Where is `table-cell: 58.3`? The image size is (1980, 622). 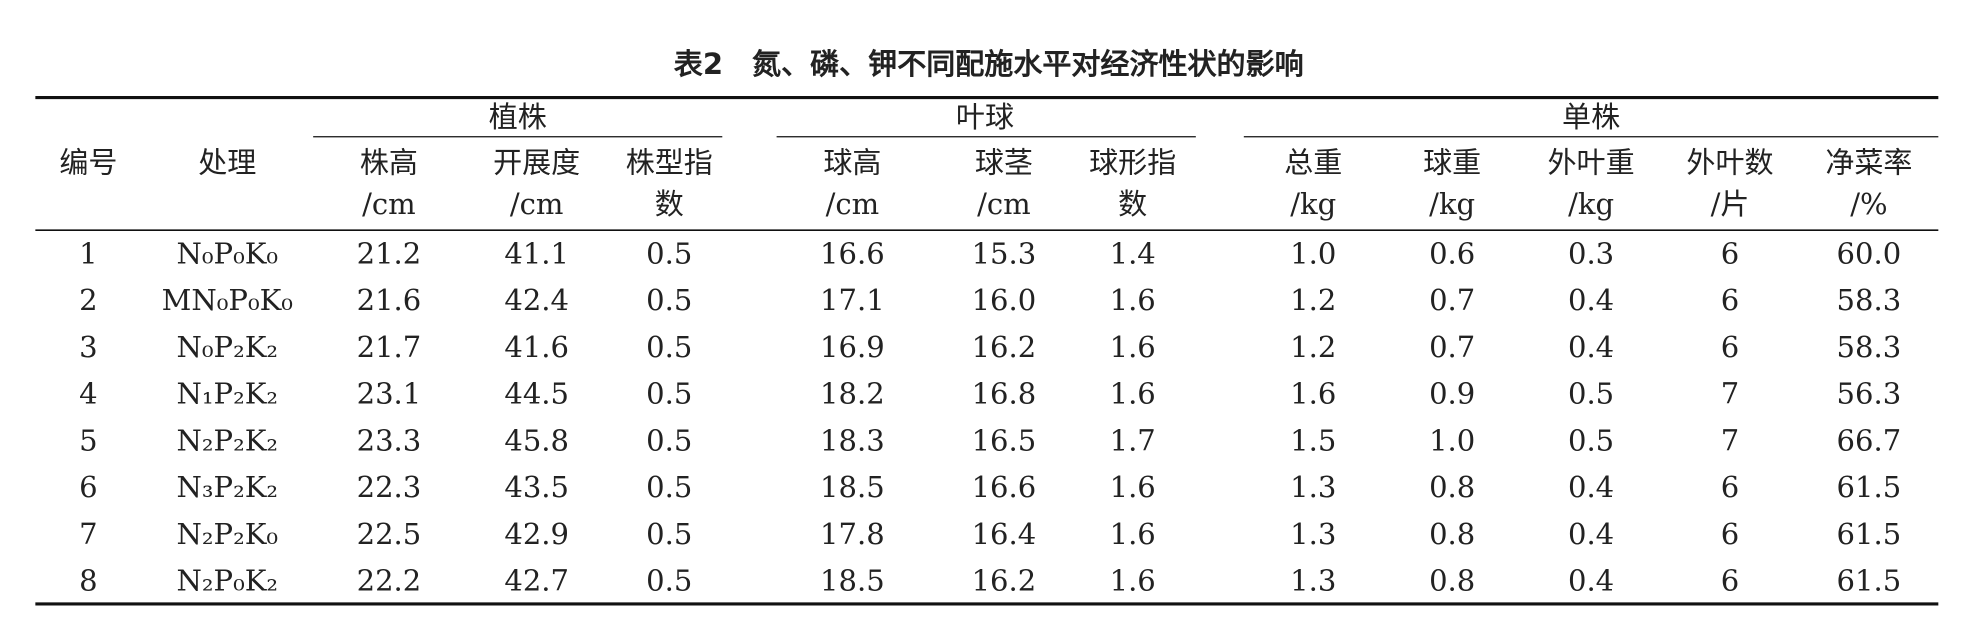 table-cell: 58.3 is located at coordinates (1869, 300).